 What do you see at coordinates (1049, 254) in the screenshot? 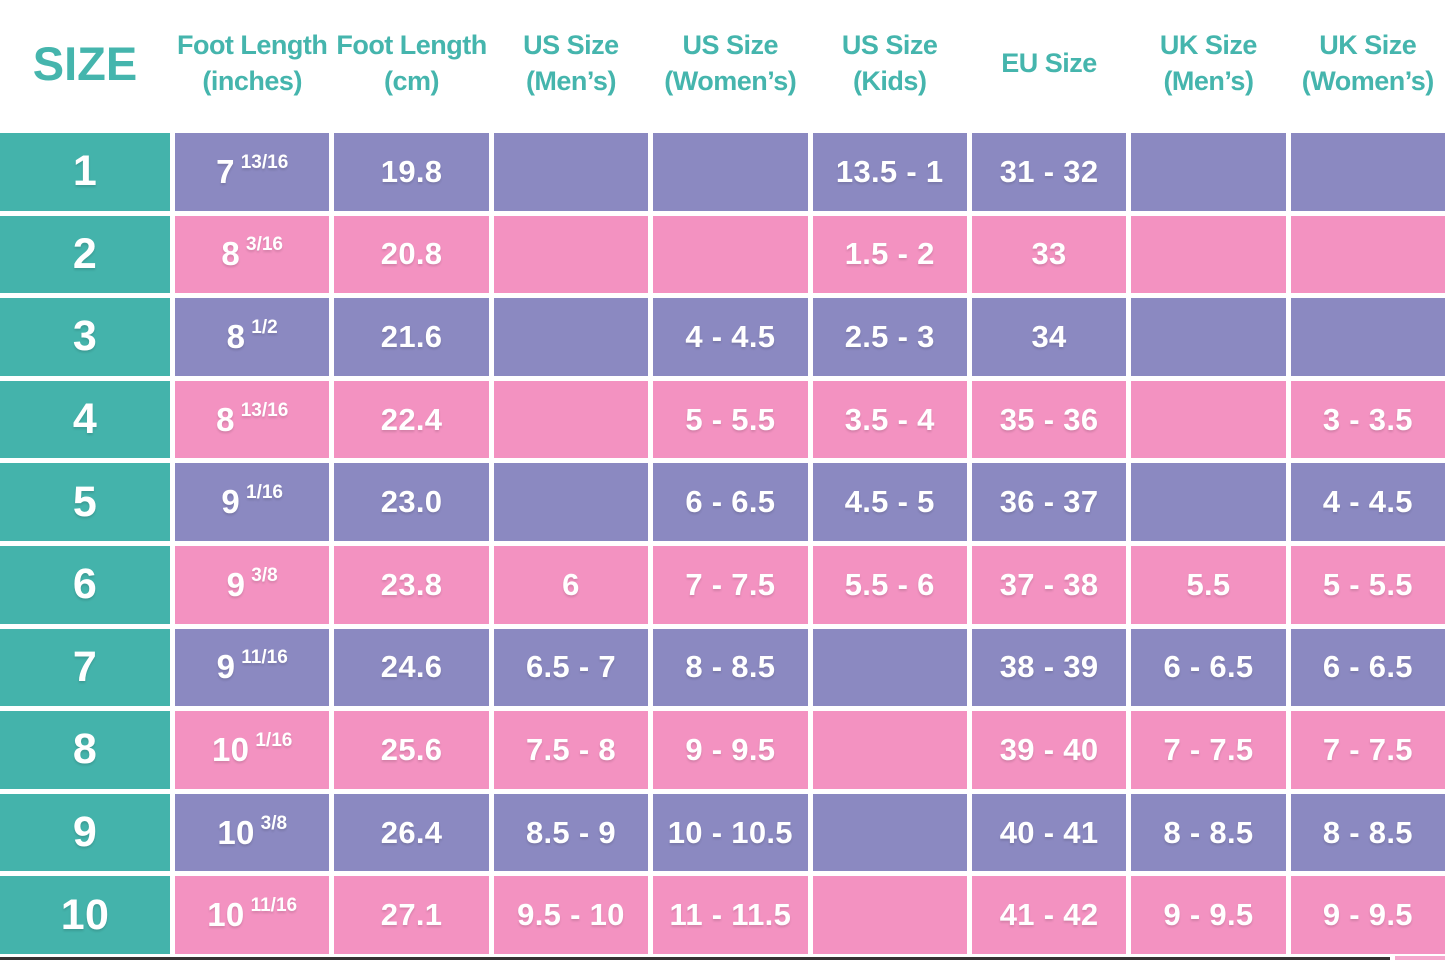
I see `eu-size-cell: 33` at bounding box center [1049, 254].